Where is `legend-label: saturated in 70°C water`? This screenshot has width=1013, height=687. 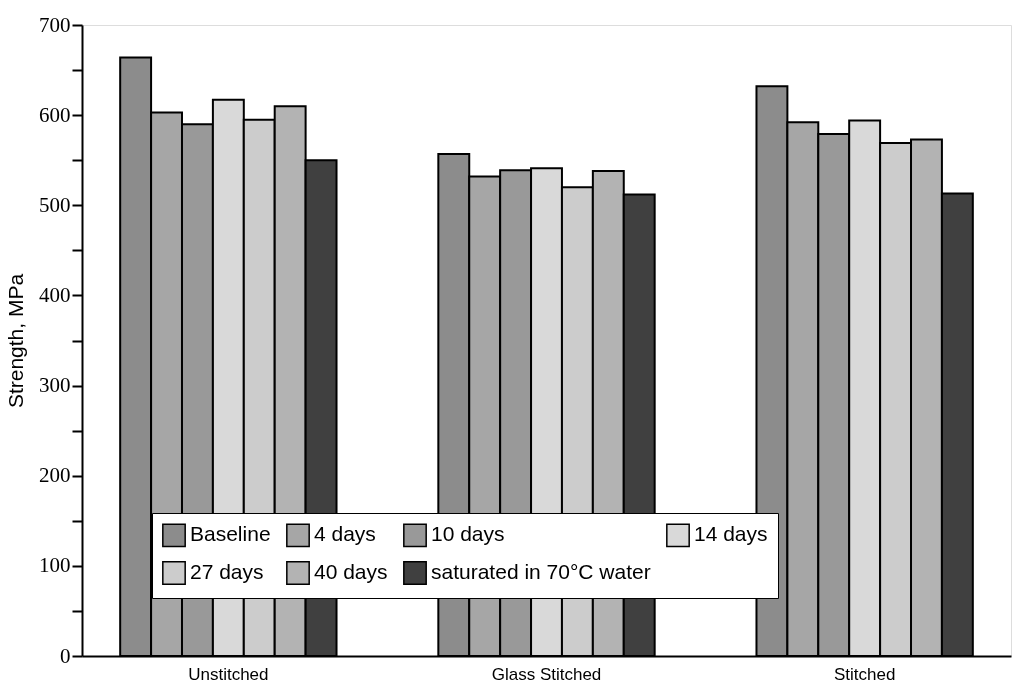 legend-label: saturated in 70°C water is located at coordinates (541, 571).